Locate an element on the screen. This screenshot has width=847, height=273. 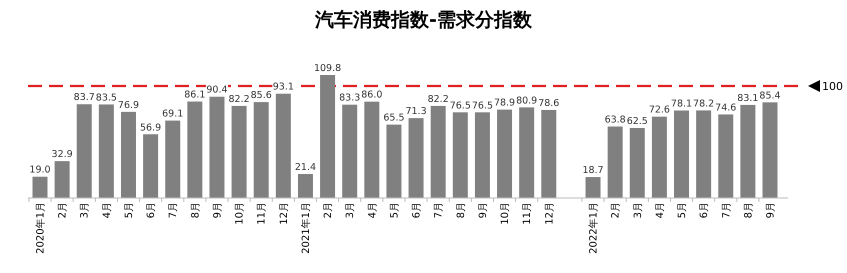
data-label: 90.4 is located at coordinates (217, 90).